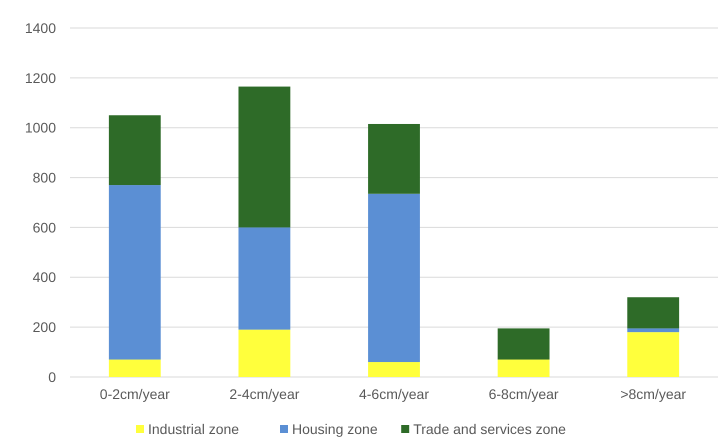 The image size is (726, 443). Describe the element at coordinates (52, 376) in the screenshot. I see `y-tick-label: 0` at that location.